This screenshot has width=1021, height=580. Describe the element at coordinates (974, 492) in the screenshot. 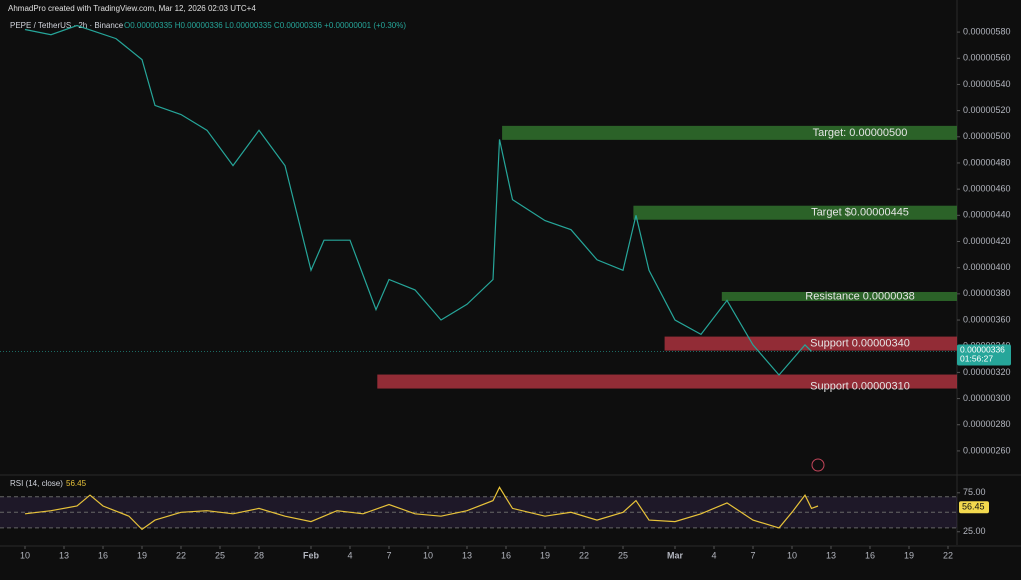

I see `y-tick-label: 75.00` at that location.